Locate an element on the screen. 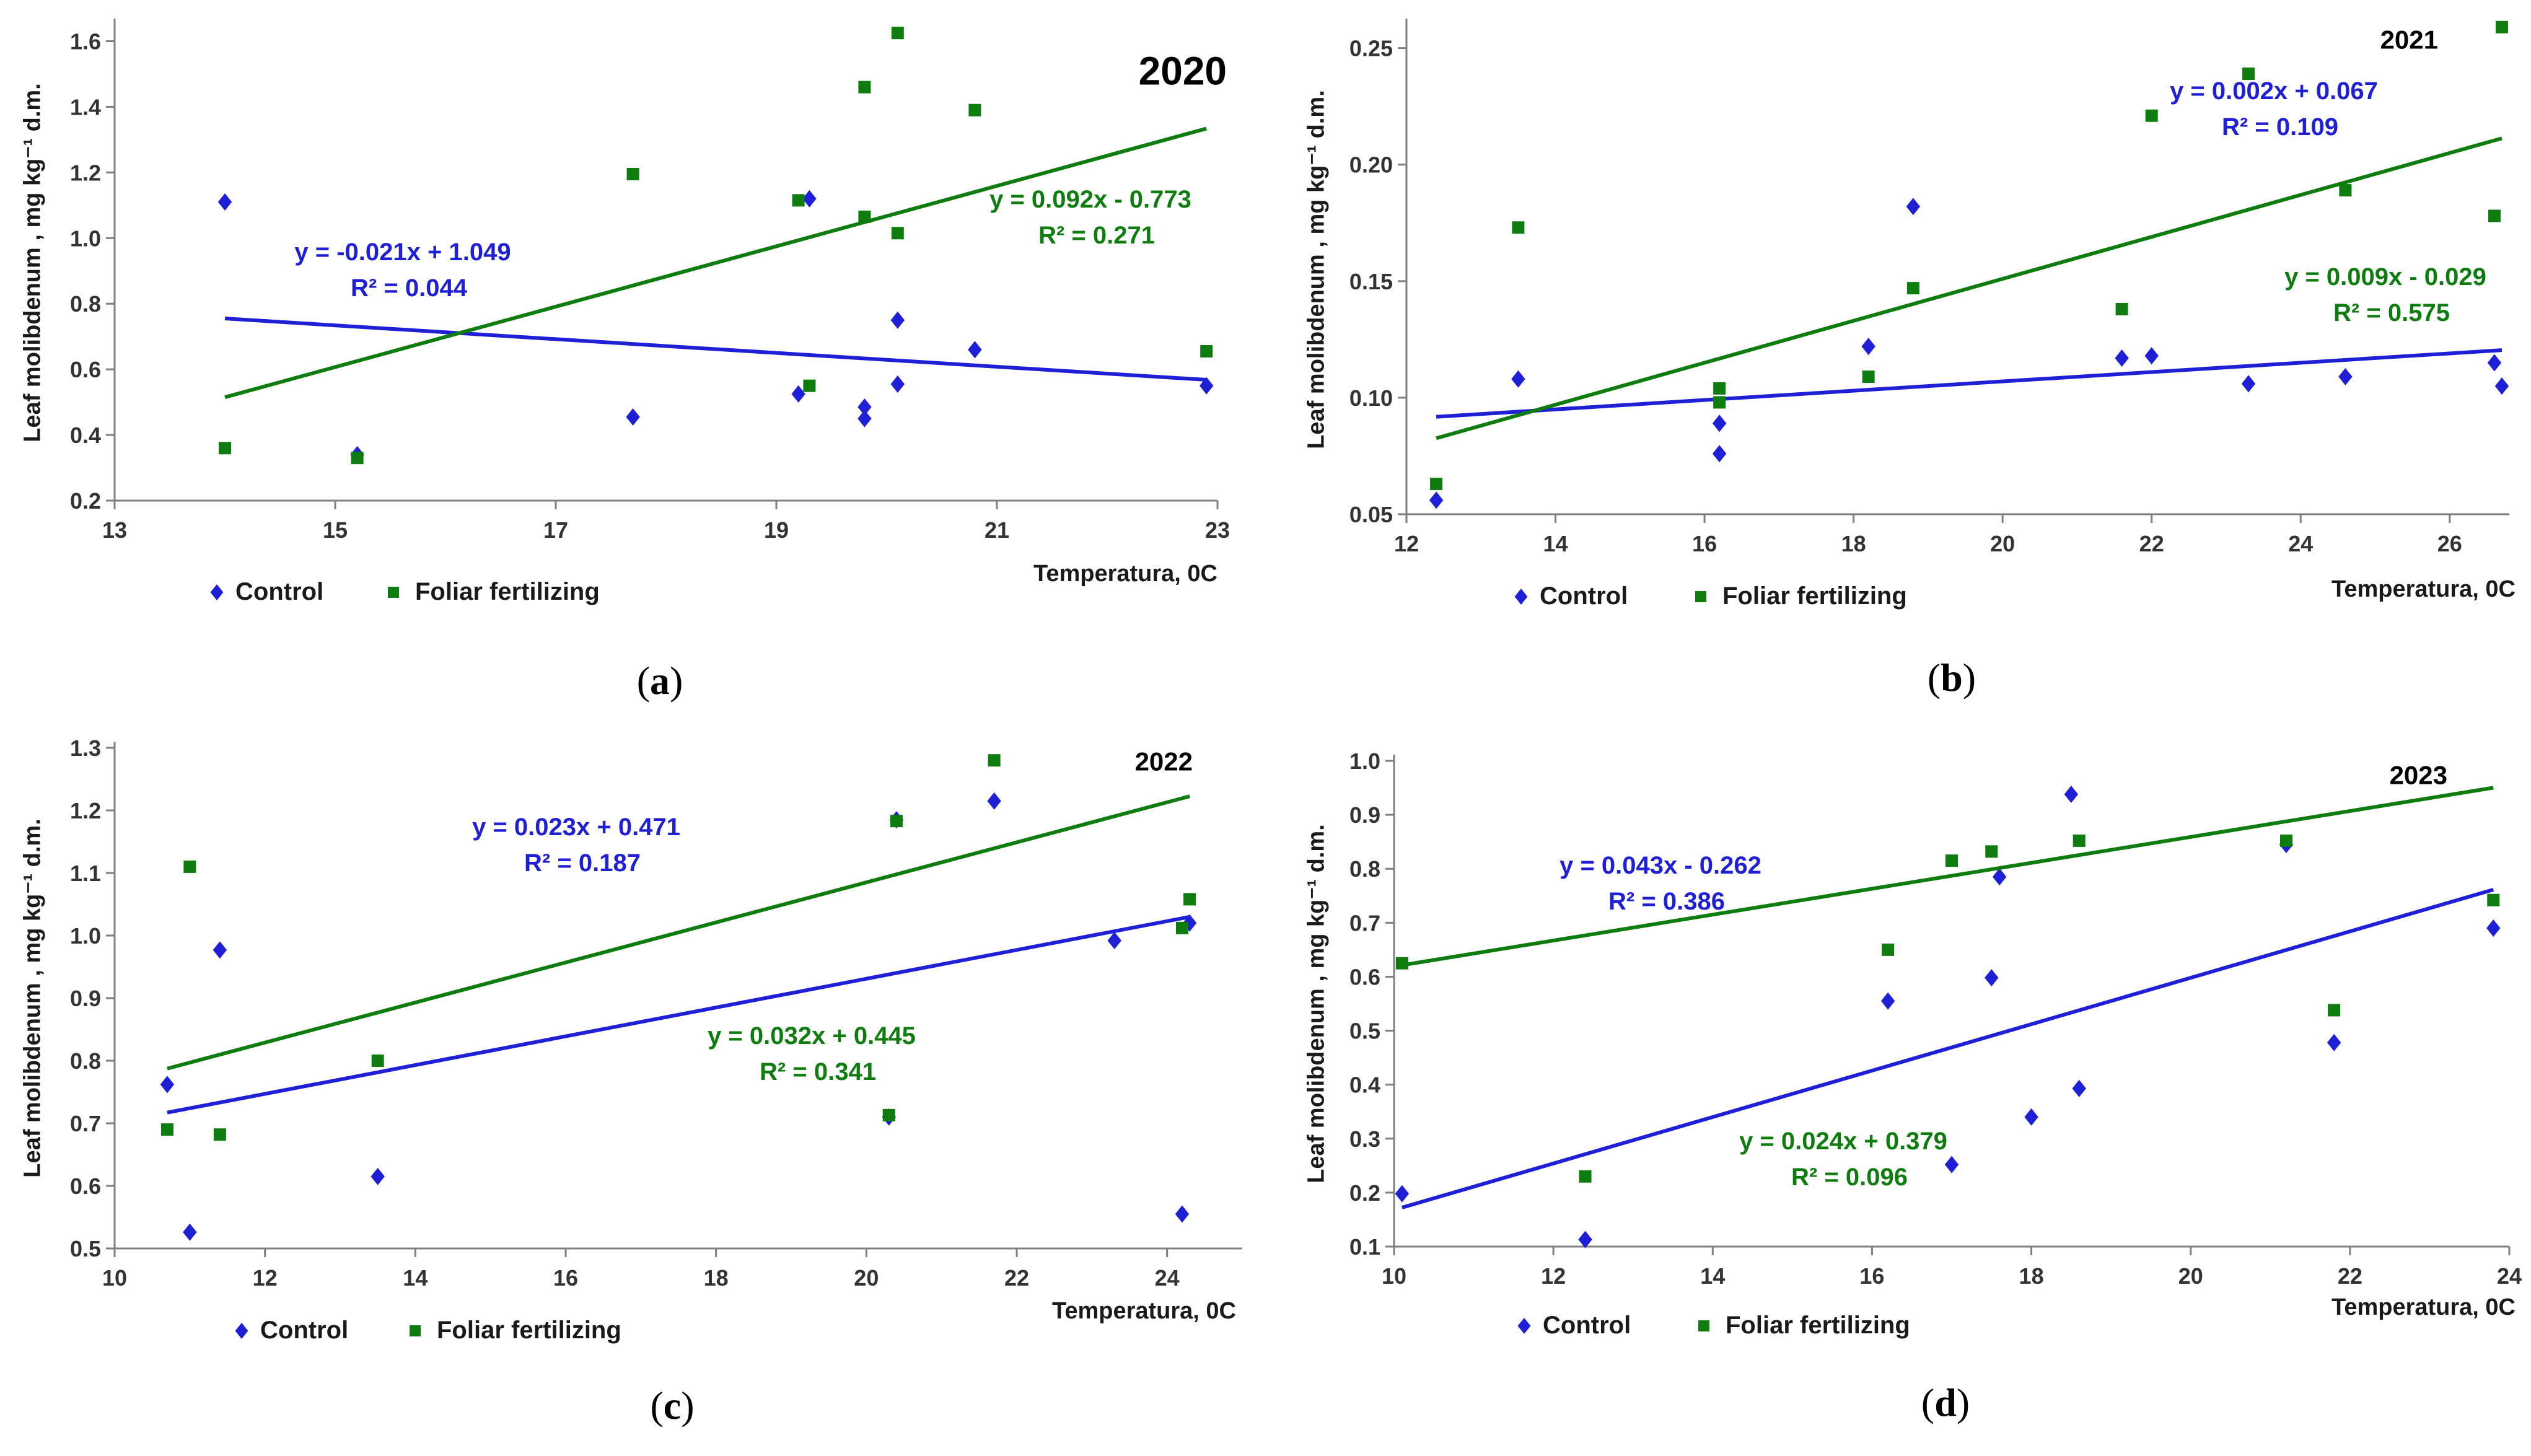  y-tick-label: 0.3 is located at coordinates (1364, 1139).